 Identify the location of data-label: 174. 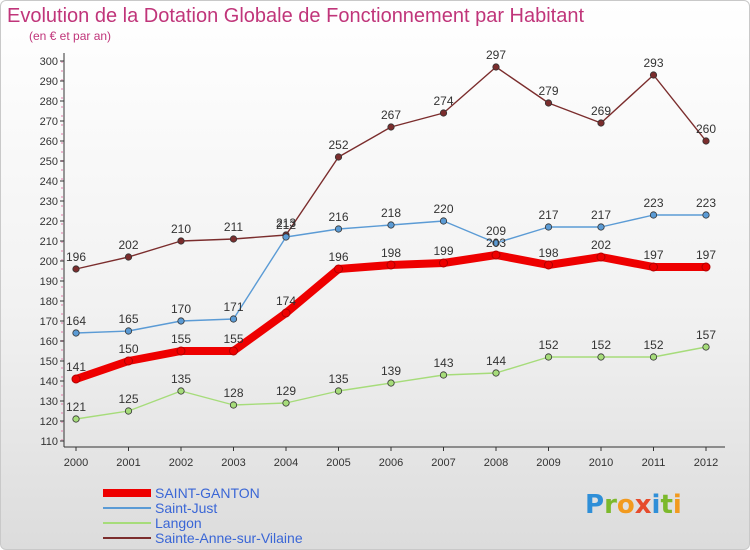
(286, 301).